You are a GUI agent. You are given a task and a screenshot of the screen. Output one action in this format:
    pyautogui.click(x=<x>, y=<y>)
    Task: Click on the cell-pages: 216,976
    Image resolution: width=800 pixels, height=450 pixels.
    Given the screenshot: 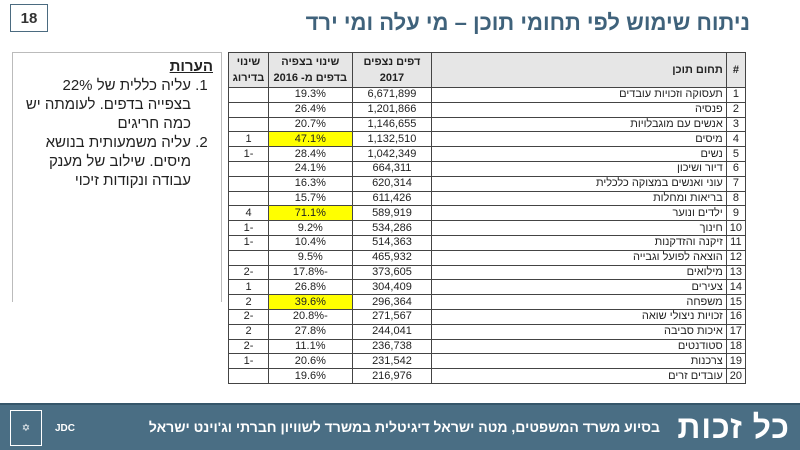 What is the action you would take?
    pyautogui.click(x=392, y=376)
    